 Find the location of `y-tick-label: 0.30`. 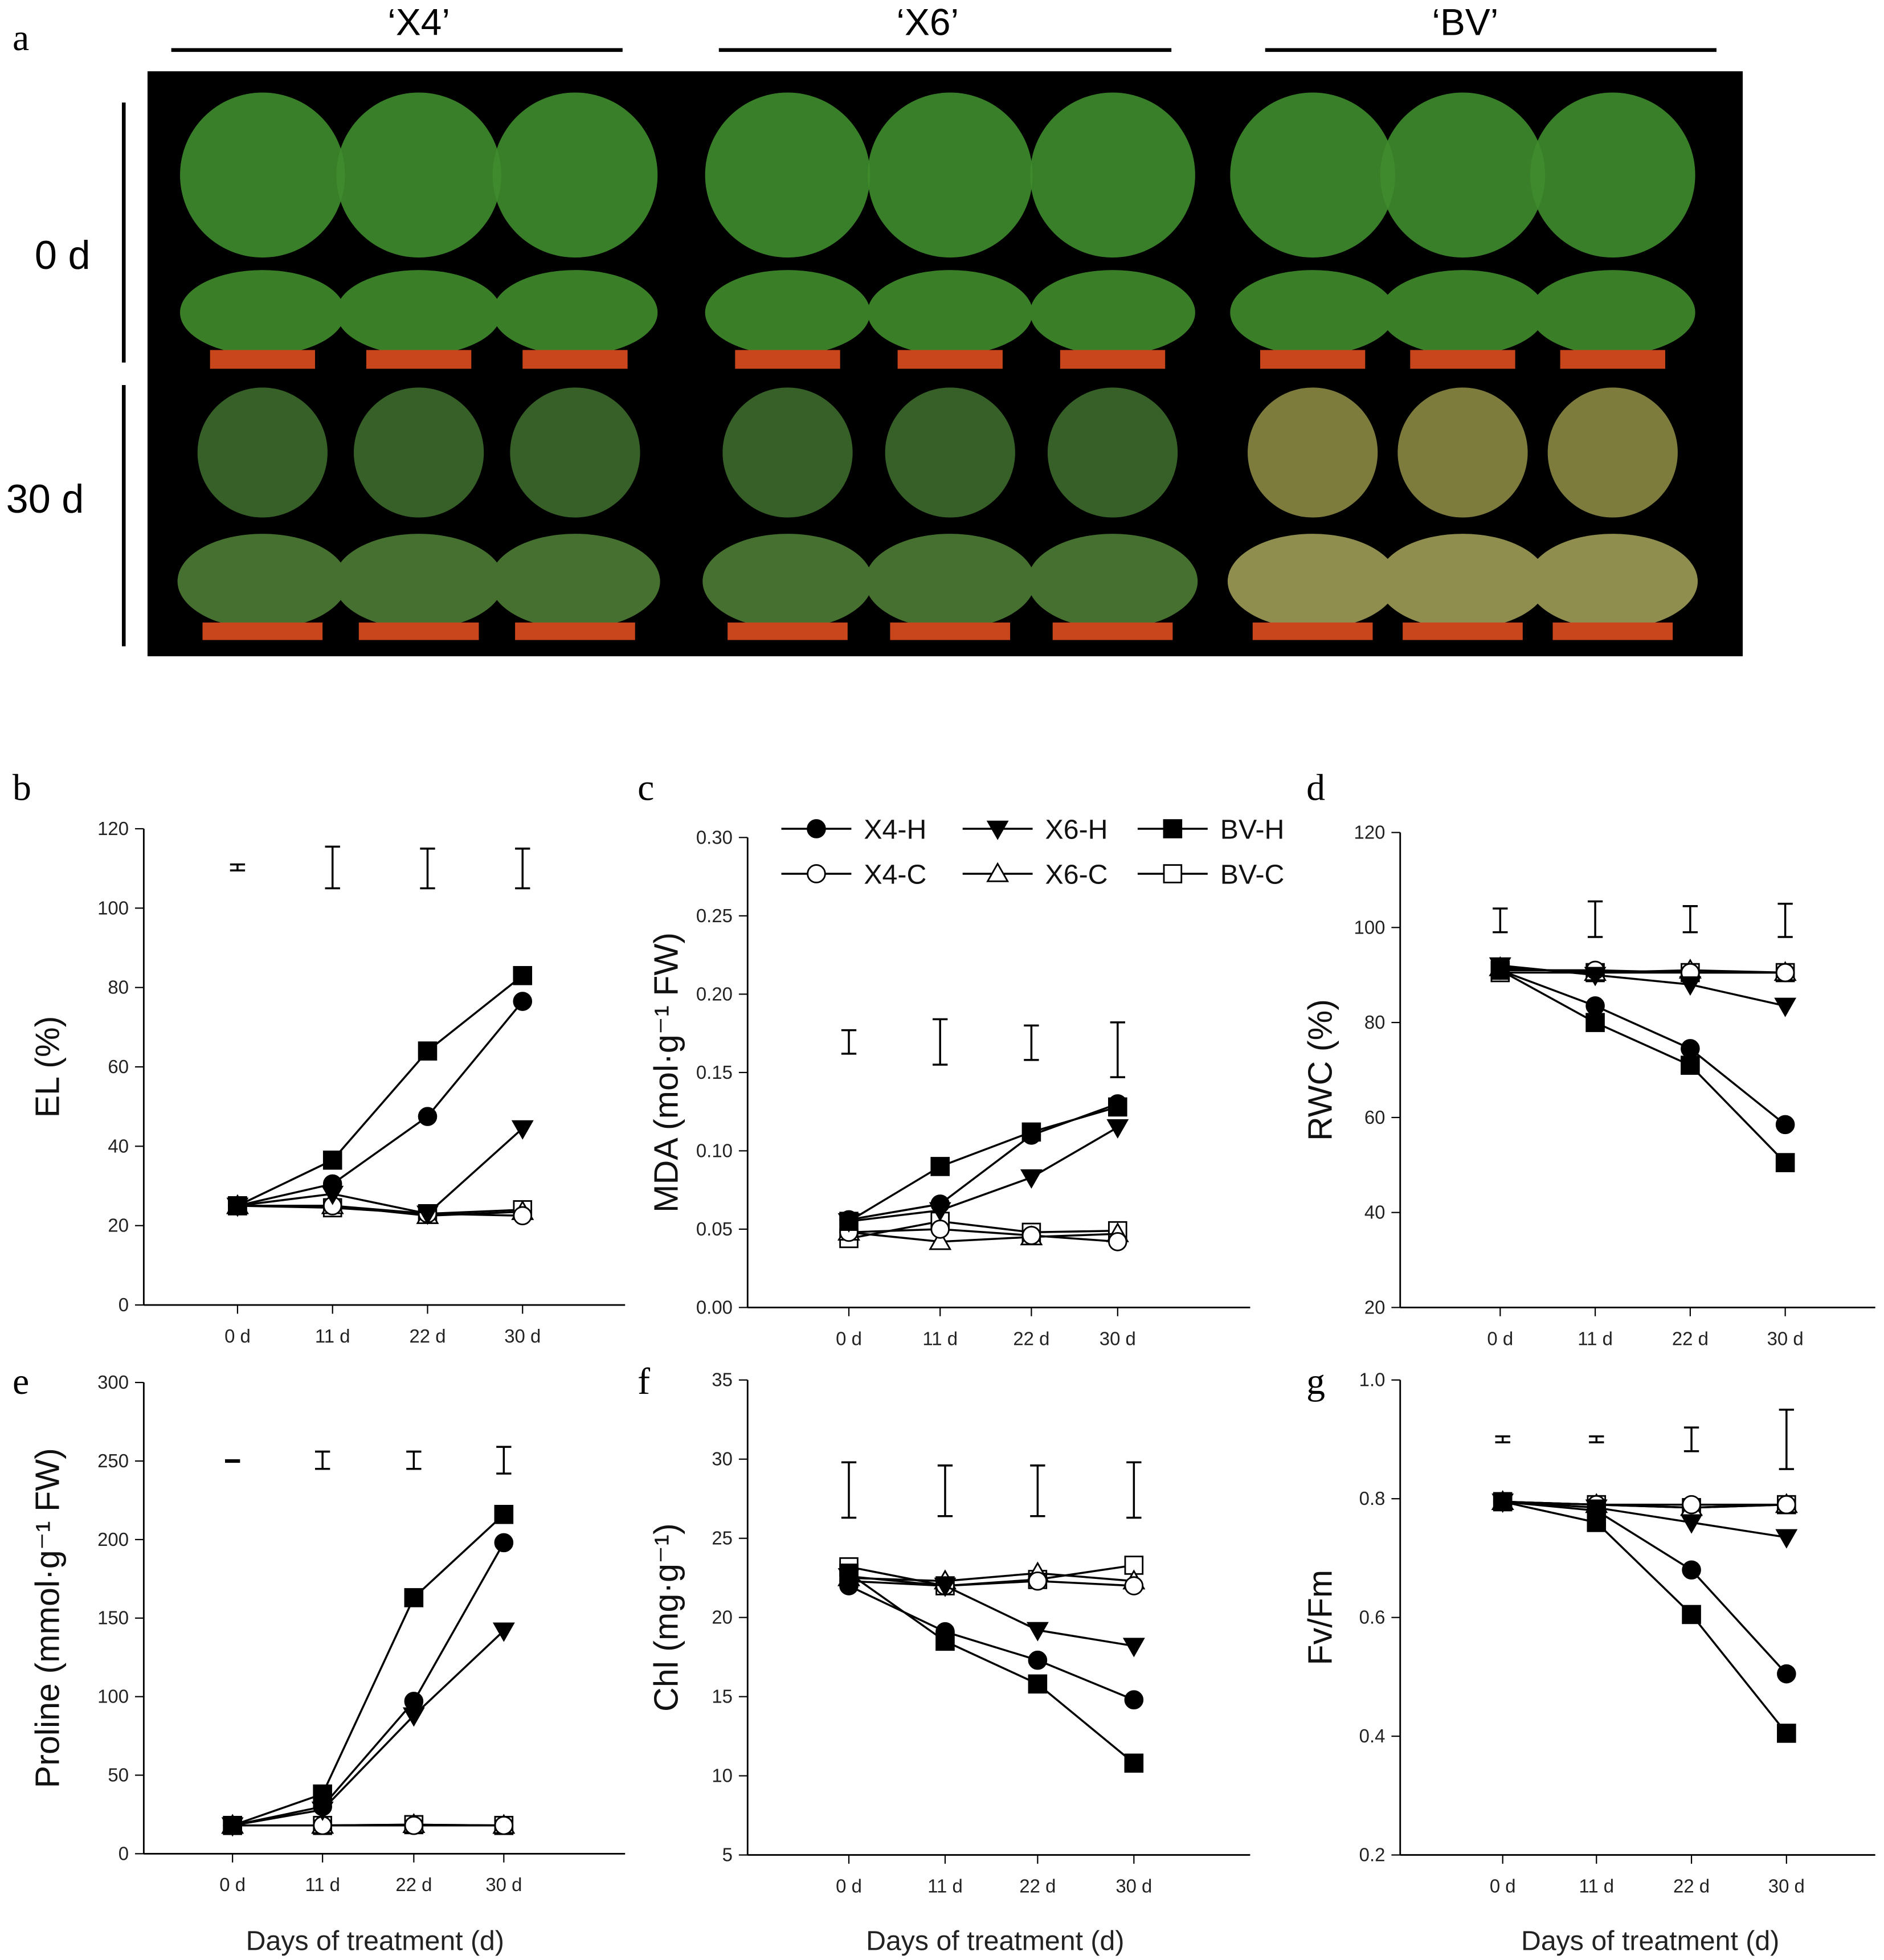

y-tick-label: 0.30 is located at coordinates (714, 837).